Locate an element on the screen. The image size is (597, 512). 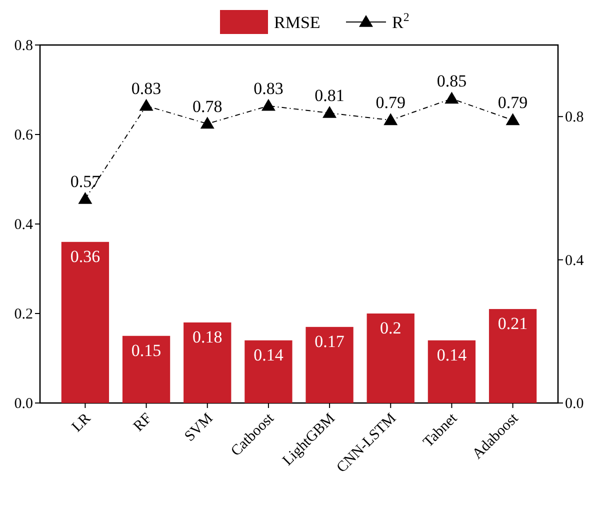
data-label: 0.21 is located at coordinates (513, 324).